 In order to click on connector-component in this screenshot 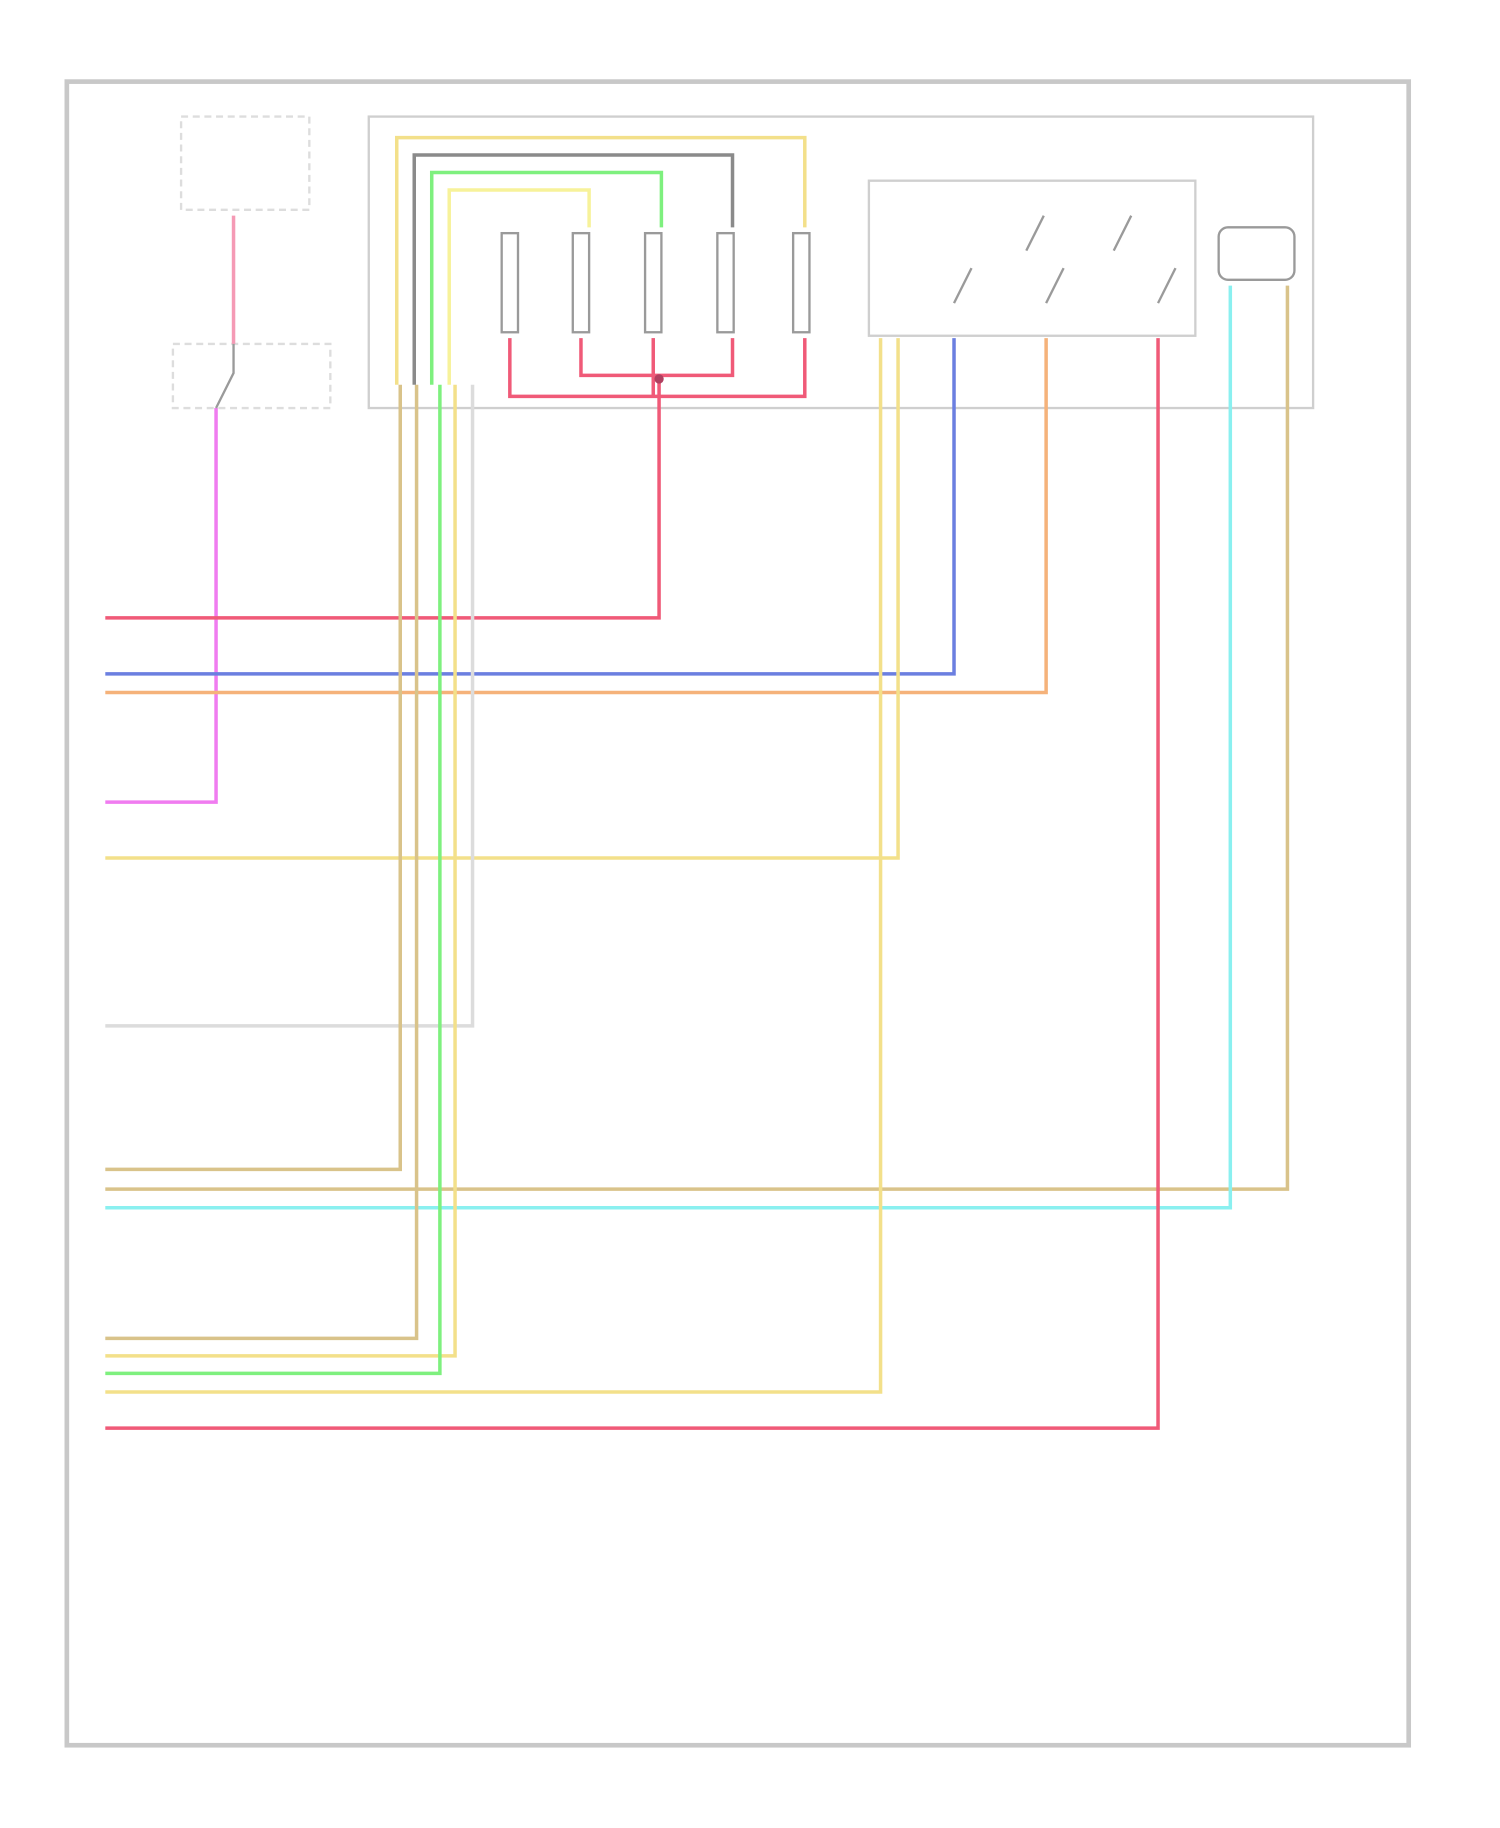, I will do `click(1256, 253)`.